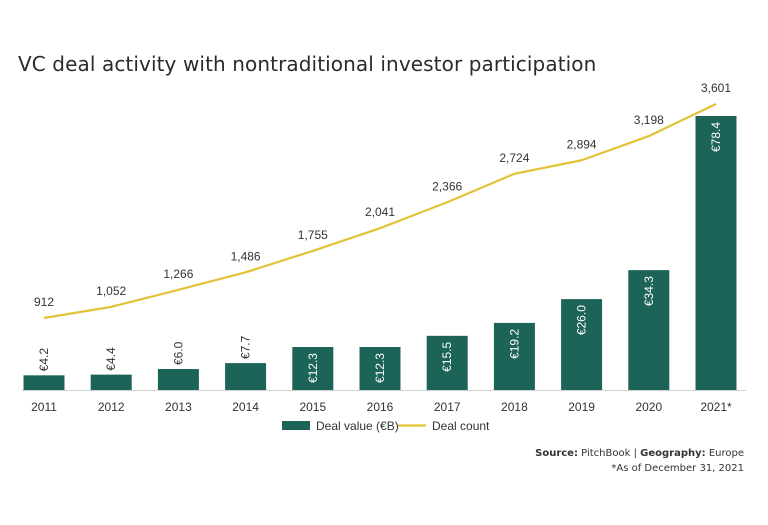 This screenshot has width=768, height=525. I want to click on legend-bar-label: Deal value (€B), so click(357, 426).